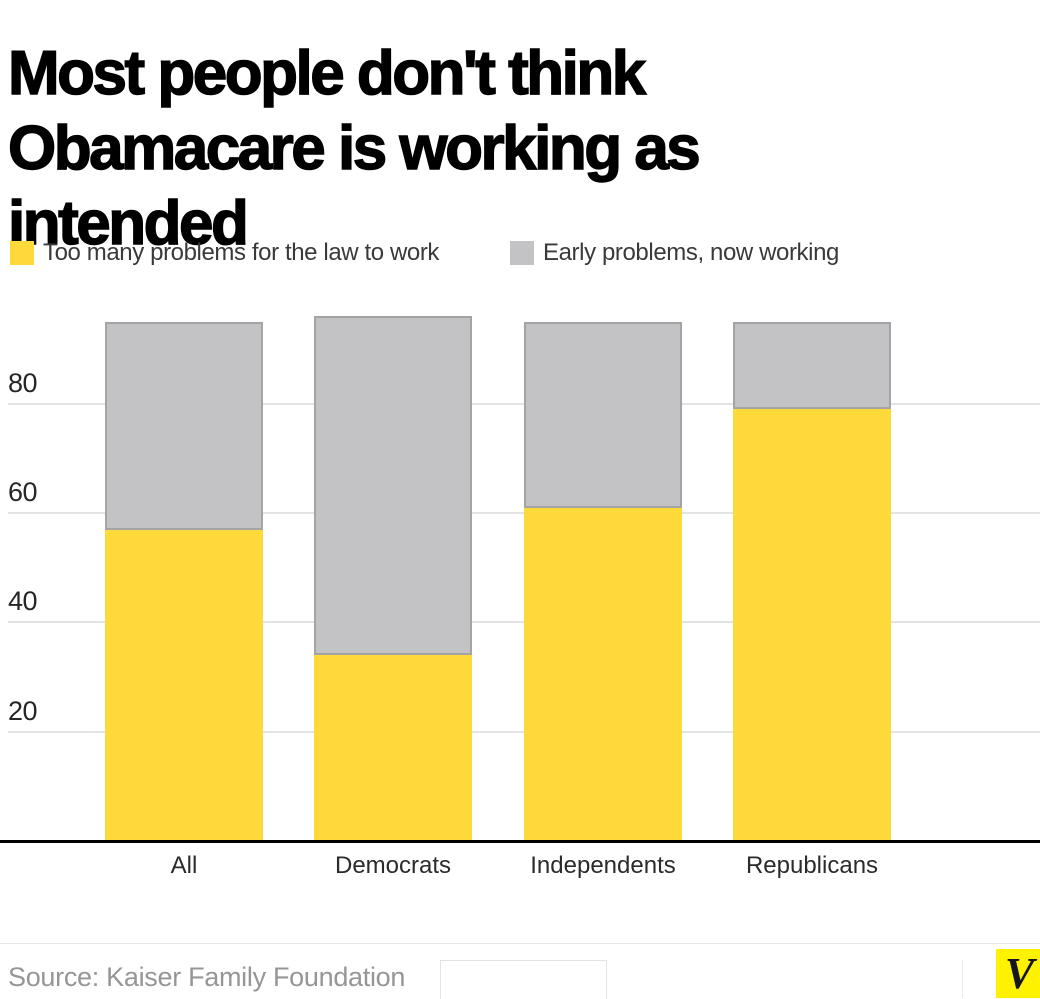  Describe the element at coordinates (241, 252) in the screenshot. I see `legend-label: Too many problems for the law to work` at that location.